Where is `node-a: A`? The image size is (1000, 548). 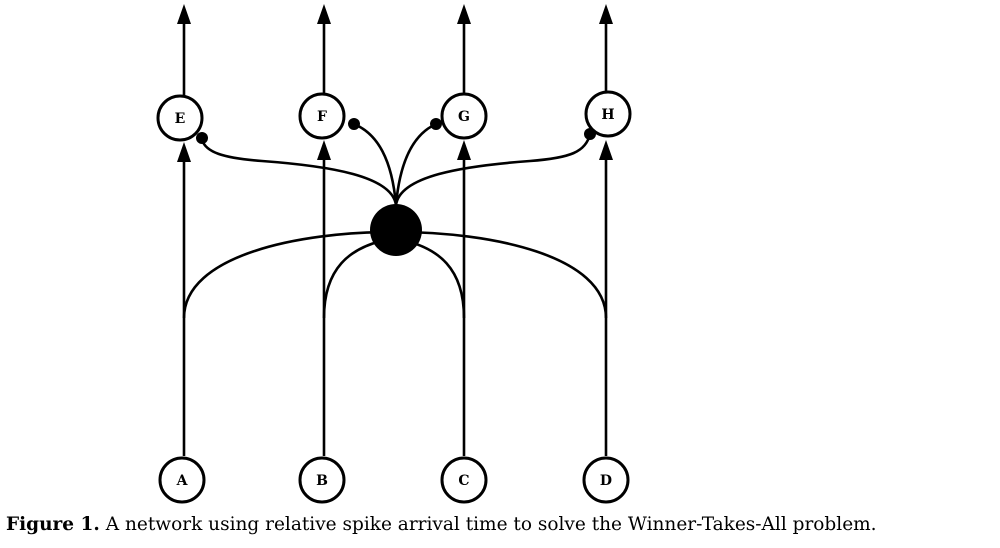
node-a: A is located at coordinates (182, 480).